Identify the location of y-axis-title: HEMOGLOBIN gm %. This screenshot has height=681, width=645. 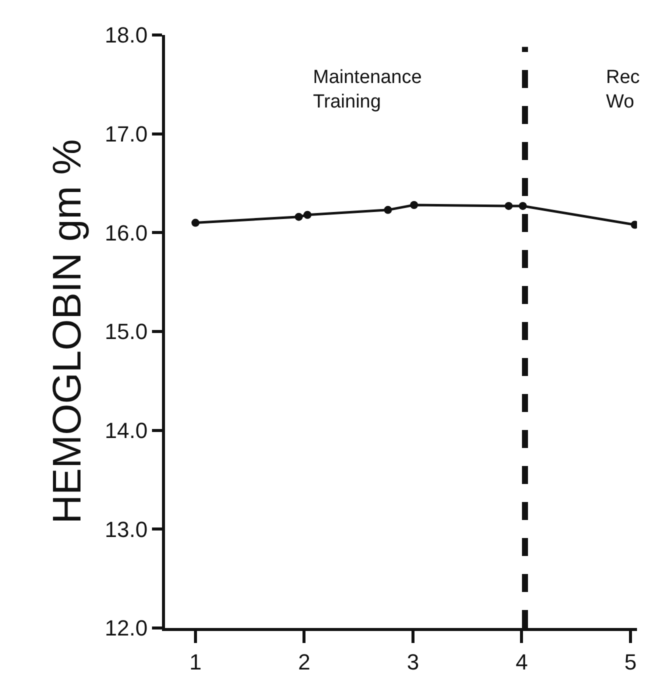
(67, 331).